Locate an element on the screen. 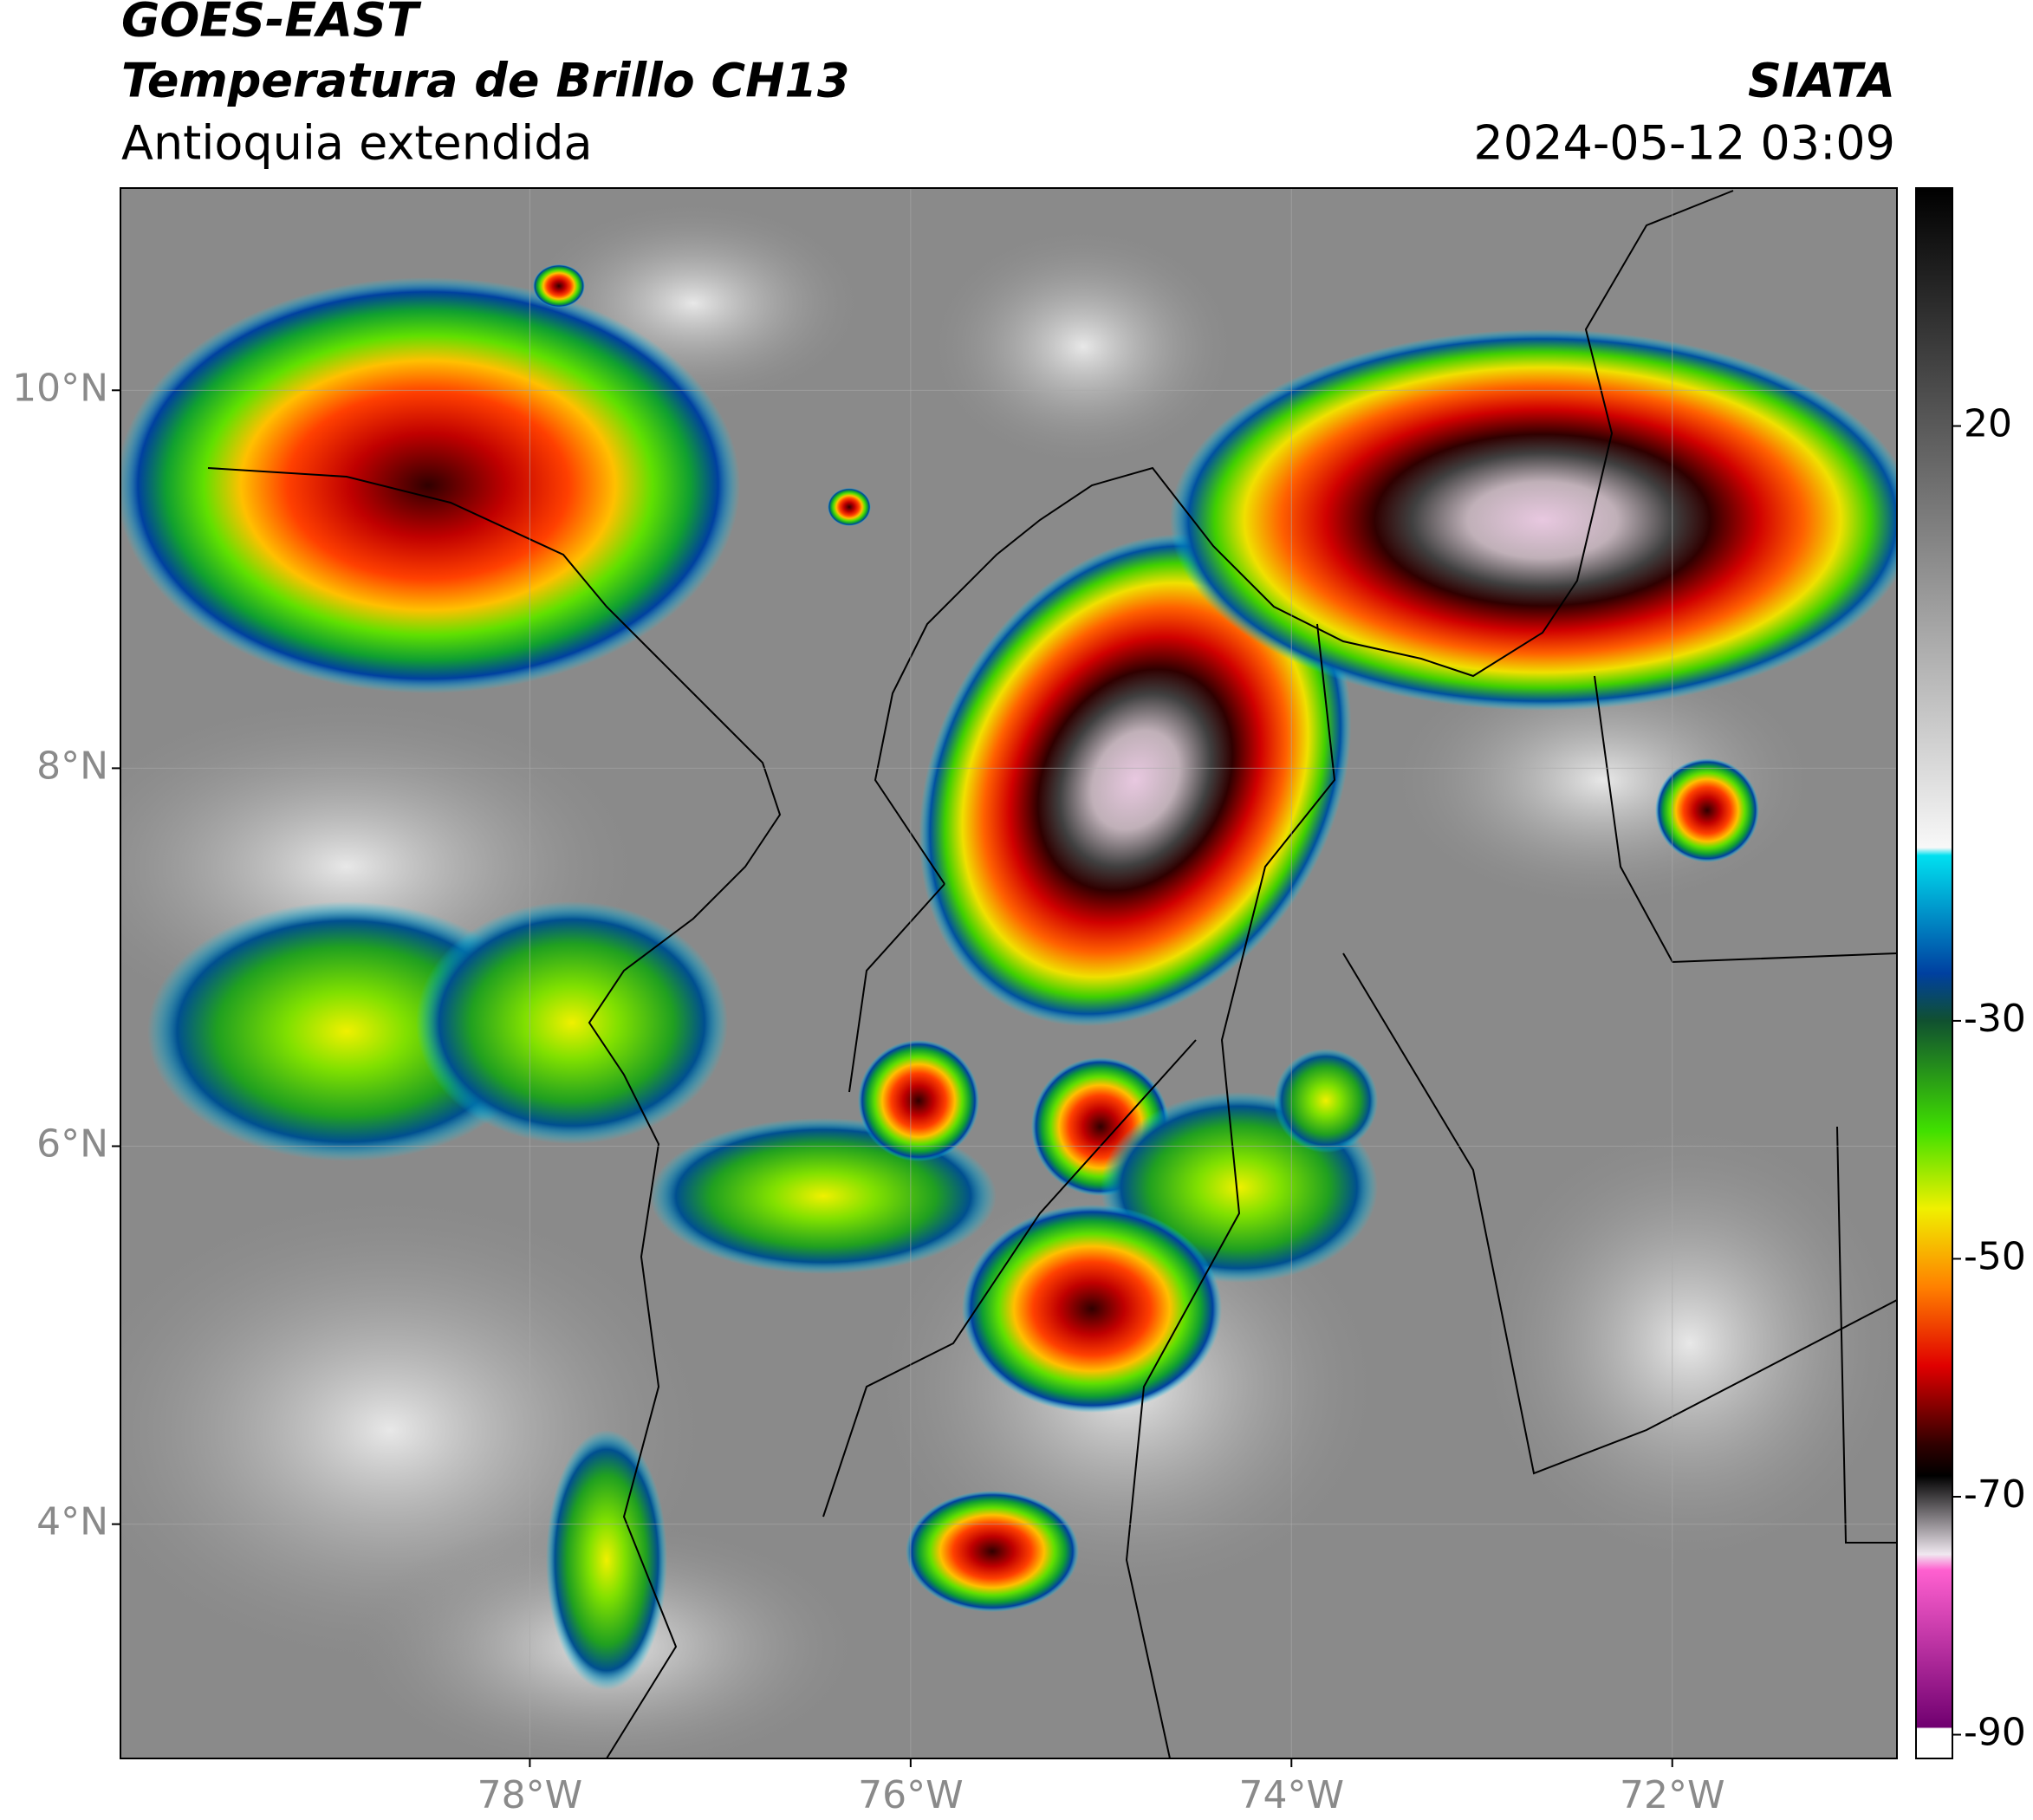  colorbar-tick-label: 20 is located at coordinates (1988, 424).